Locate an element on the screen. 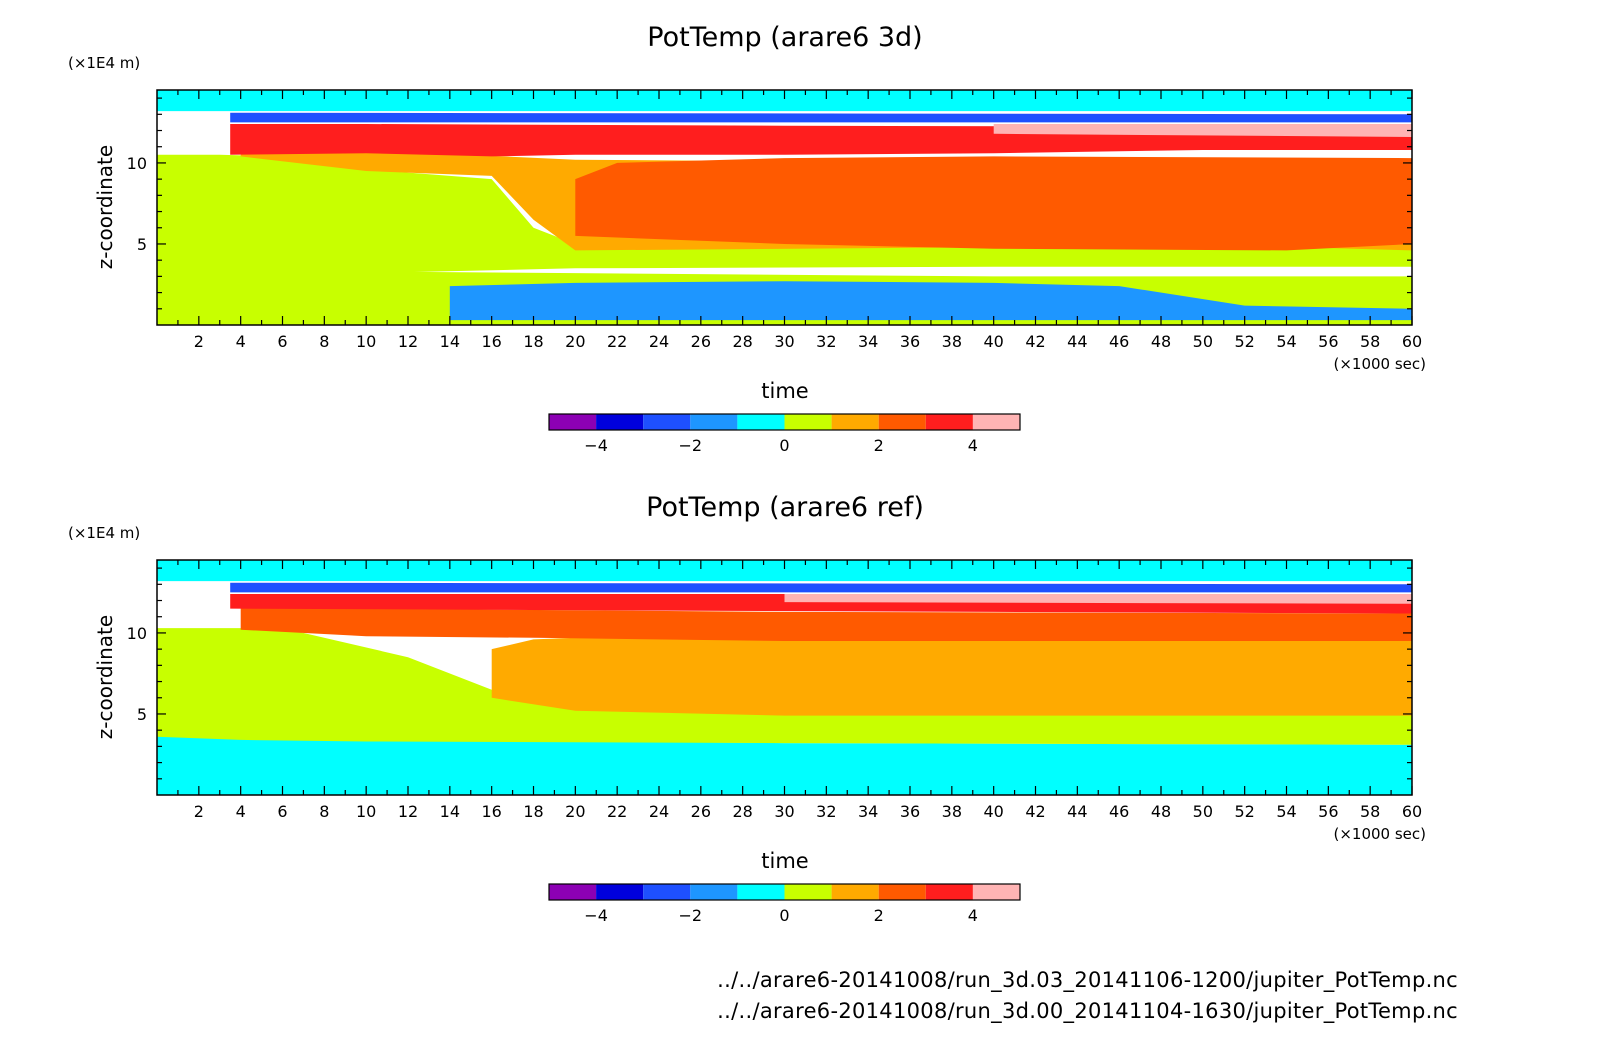 The width and height of the screenshot is (1604, 1054). x-tick-label: 44 is located at coordinates (1077, 811).